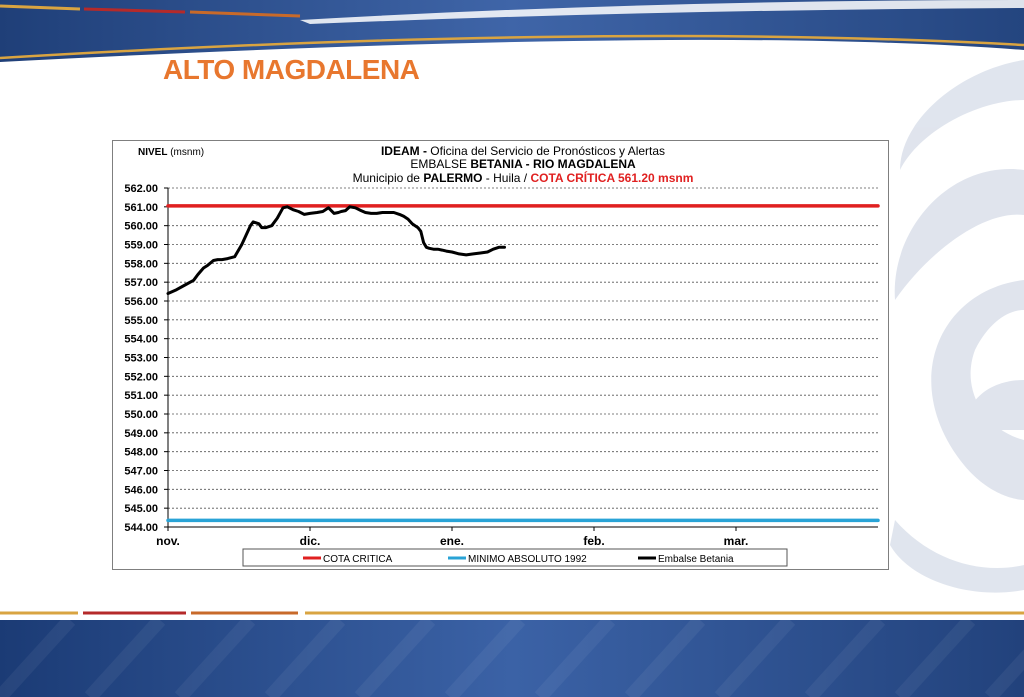  Describe the element at coordinates (512, 47) in the screenshot. I see `top-gold-line` at that location.